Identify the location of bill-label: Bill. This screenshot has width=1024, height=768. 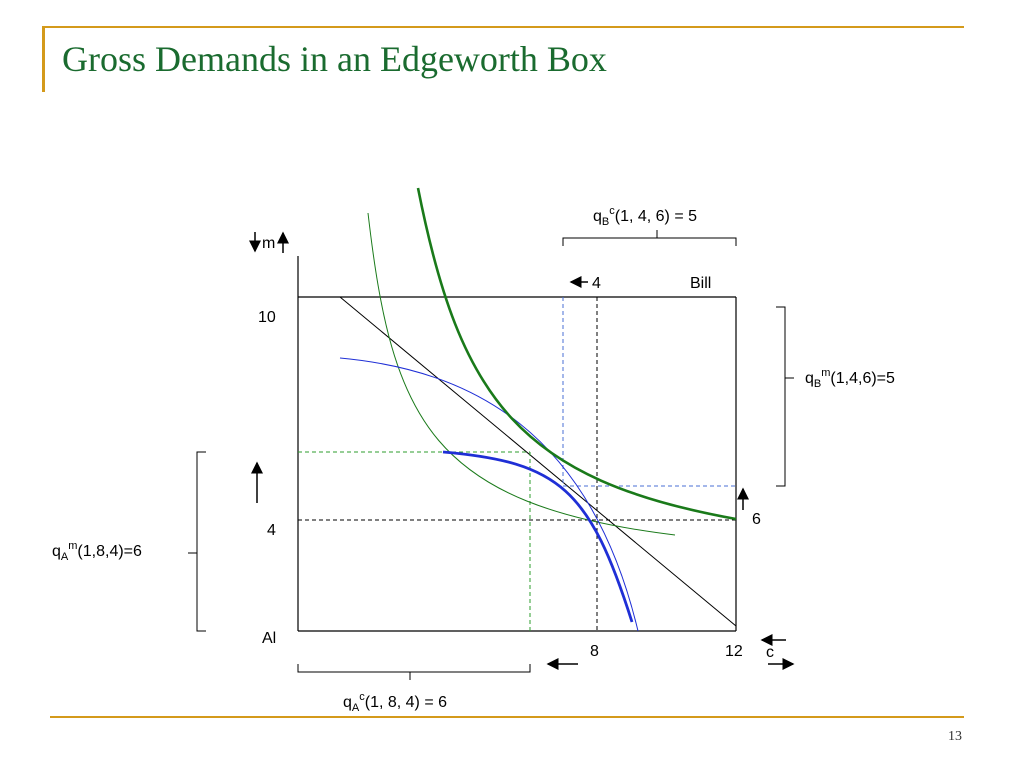
(700, 283).